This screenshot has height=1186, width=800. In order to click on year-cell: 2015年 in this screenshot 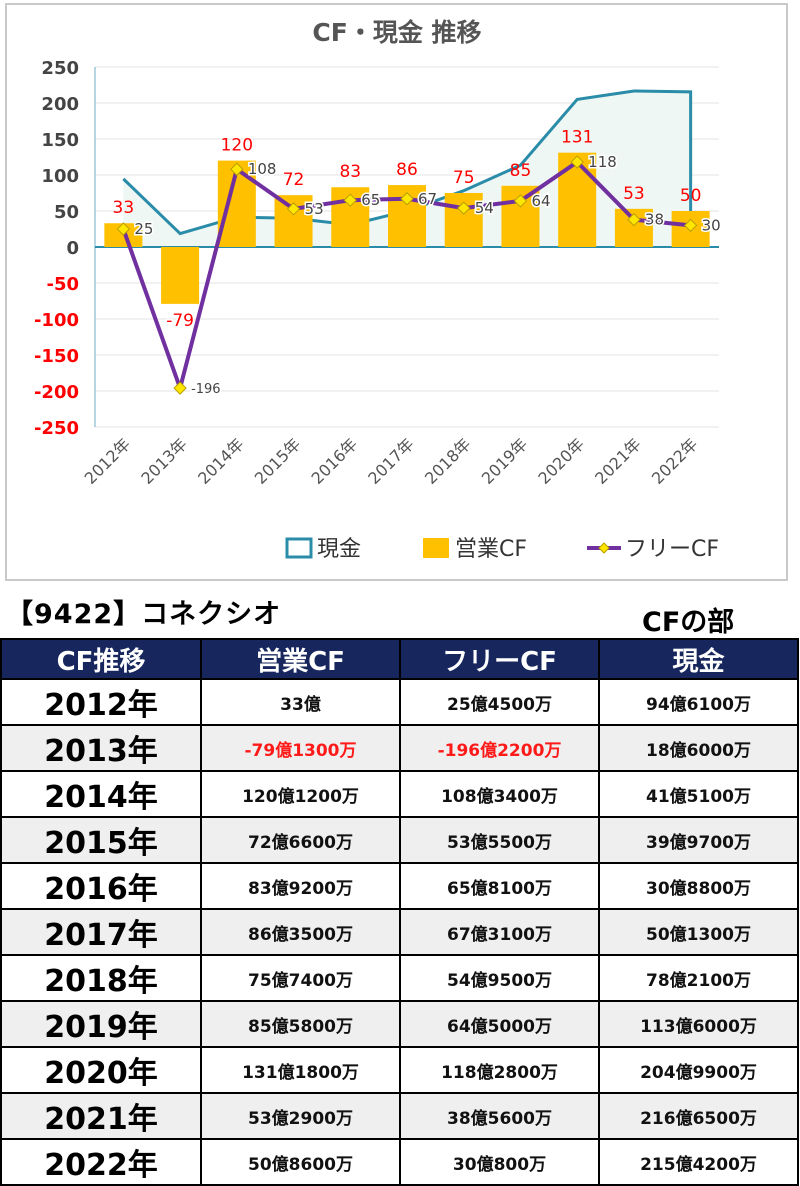, I will do `click(101, 840)`.